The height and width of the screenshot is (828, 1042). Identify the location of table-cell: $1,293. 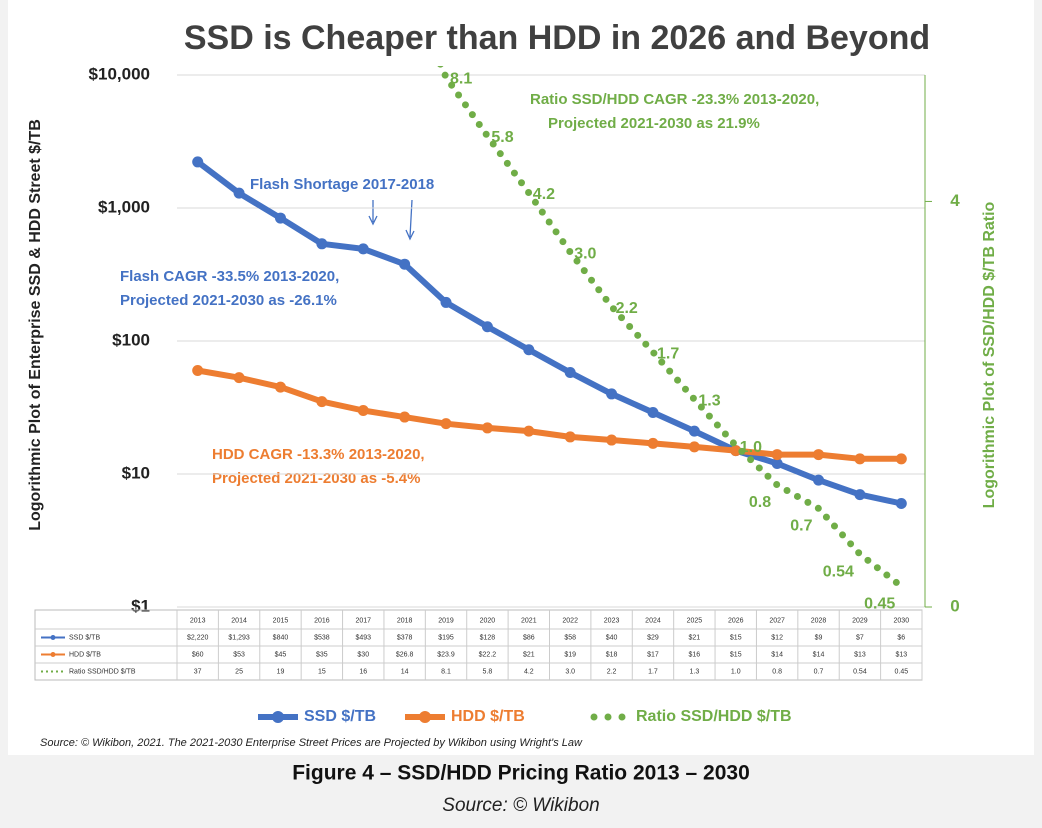
(239, 637).